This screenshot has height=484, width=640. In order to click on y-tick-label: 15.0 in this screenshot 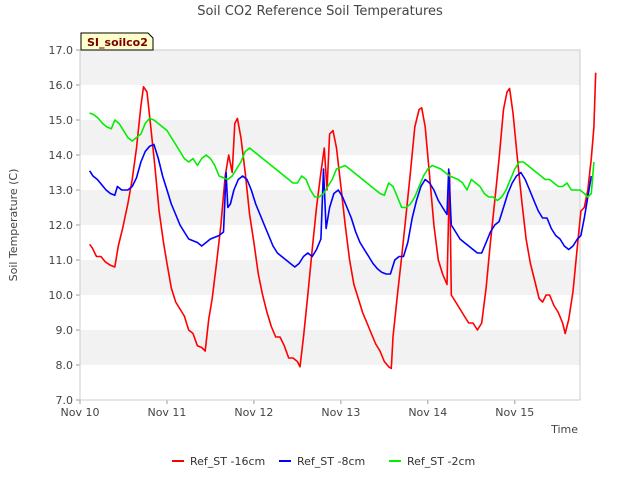, I will do `click(61, 120)`.